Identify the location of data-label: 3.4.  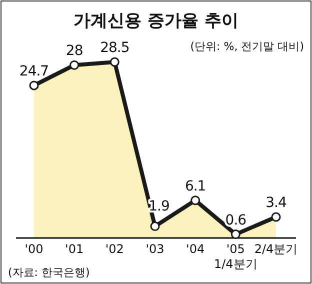
(276, 203).